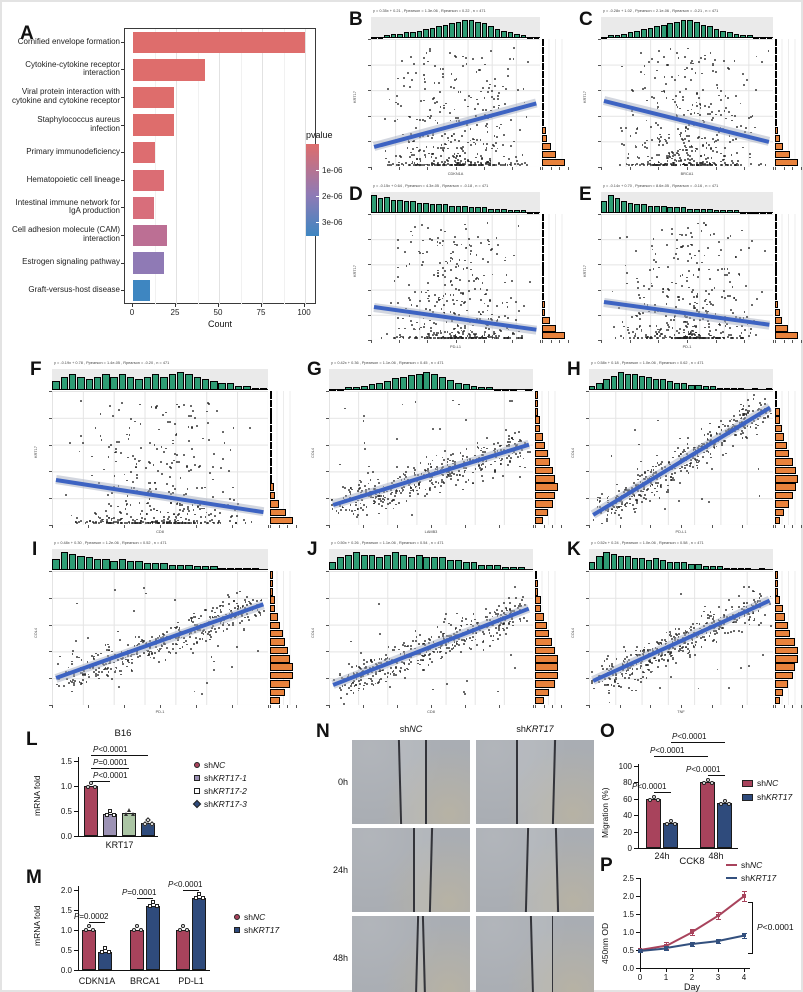 This screenshot has width=803, height=992. I want to click on bar, so click(219, 42).